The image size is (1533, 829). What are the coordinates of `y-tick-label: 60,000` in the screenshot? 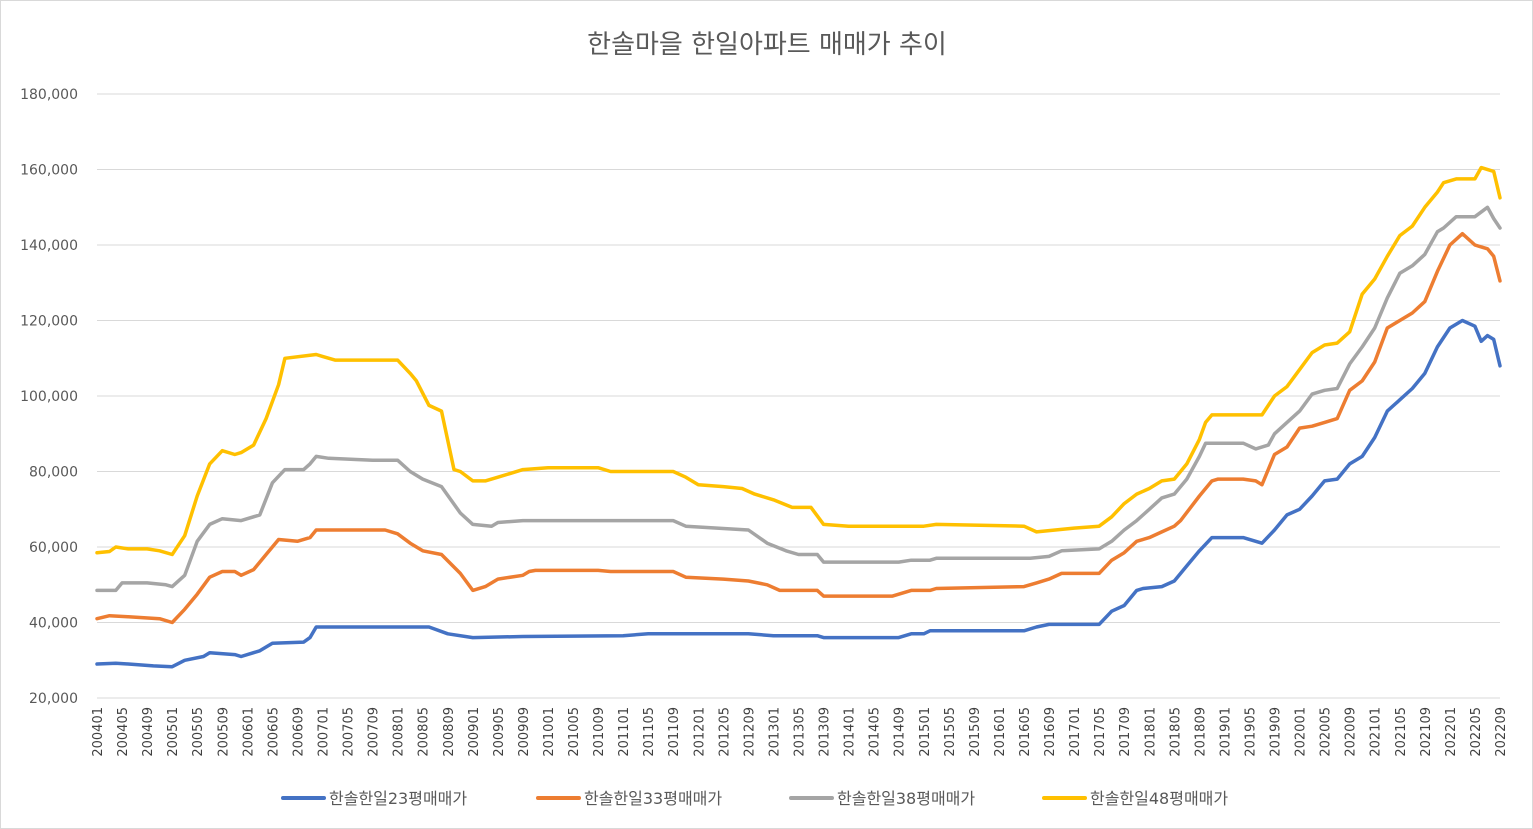 It's located at (53, 548).